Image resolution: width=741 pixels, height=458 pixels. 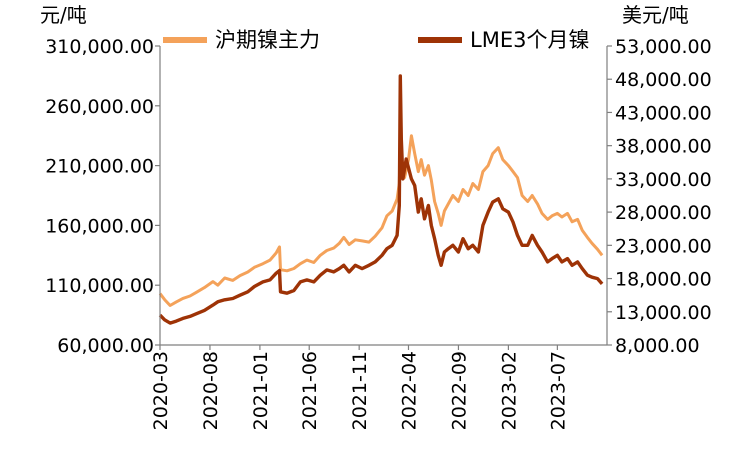 What do you see at coordinates (360, 390) in the screenshot?
I see `x-tick-label: 2021-11` at bounding box center [360, 390].